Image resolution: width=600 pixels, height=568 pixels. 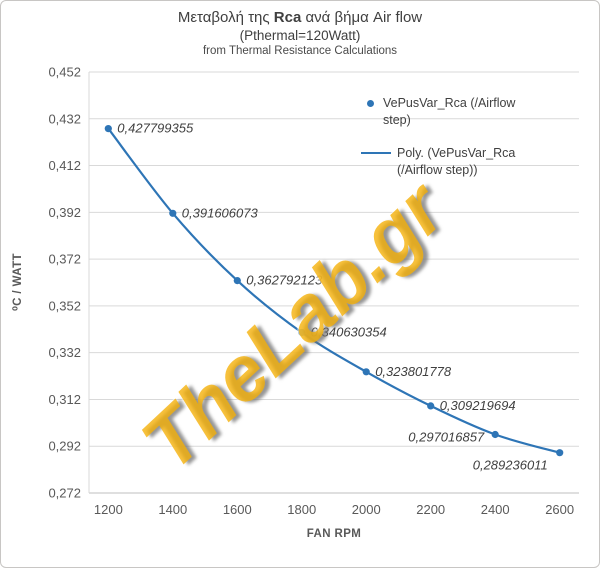 What do you see at coordinates (64, 72) in the screenshot?
I see `y-tick-label: 0,452` at bounding box center [64, 72].